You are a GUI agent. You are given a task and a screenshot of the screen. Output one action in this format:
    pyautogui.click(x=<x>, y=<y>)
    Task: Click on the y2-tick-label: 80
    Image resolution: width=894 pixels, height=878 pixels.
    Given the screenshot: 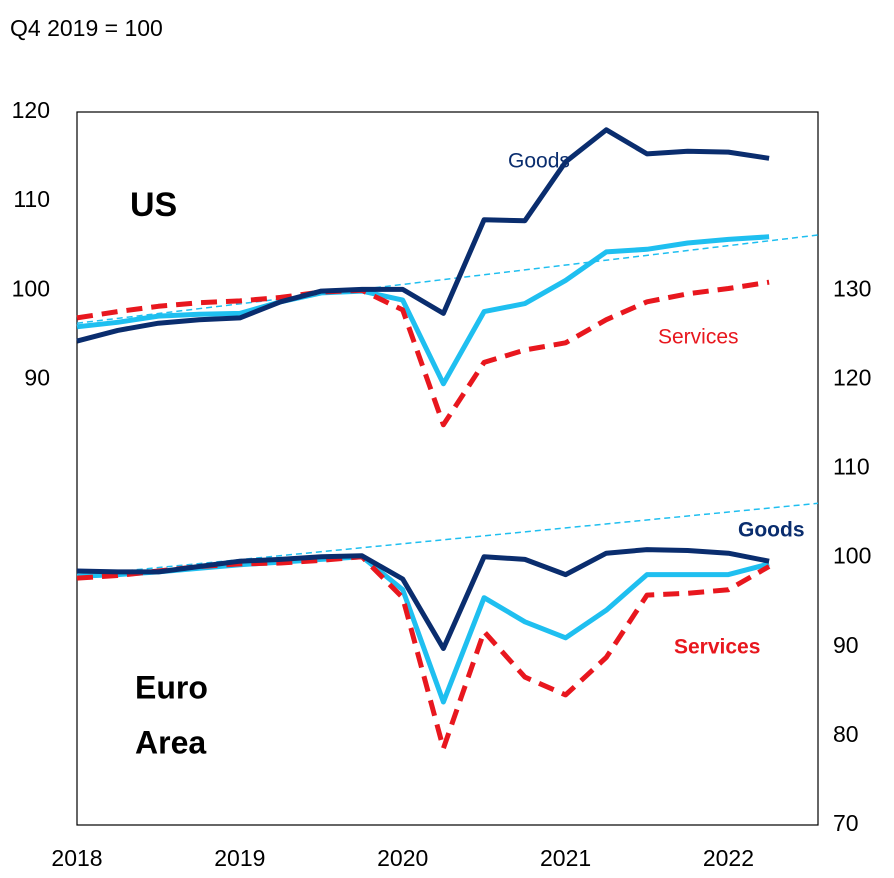 What is the action you would take?
    pyautogui.click(x=846, y=734)
    